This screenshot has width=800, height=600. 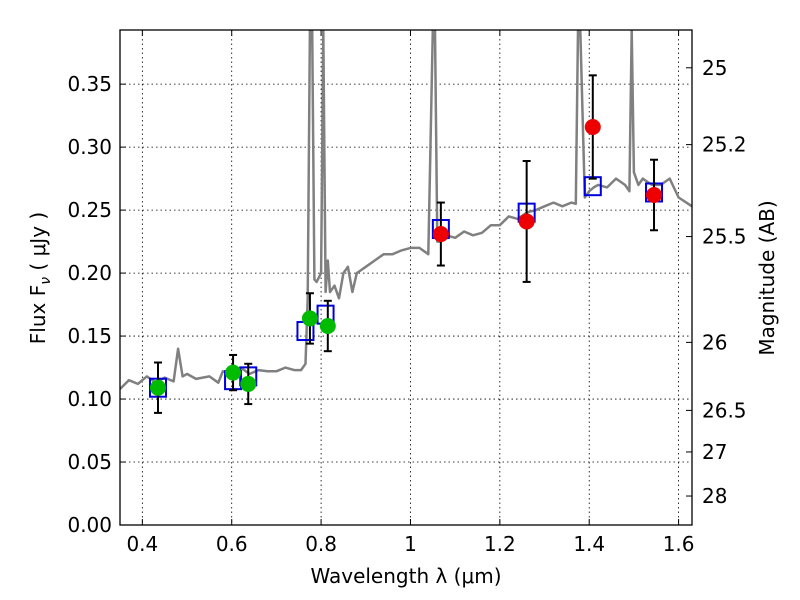 I want to click on y2-tick-label: 28, so click(x=714, y=496).